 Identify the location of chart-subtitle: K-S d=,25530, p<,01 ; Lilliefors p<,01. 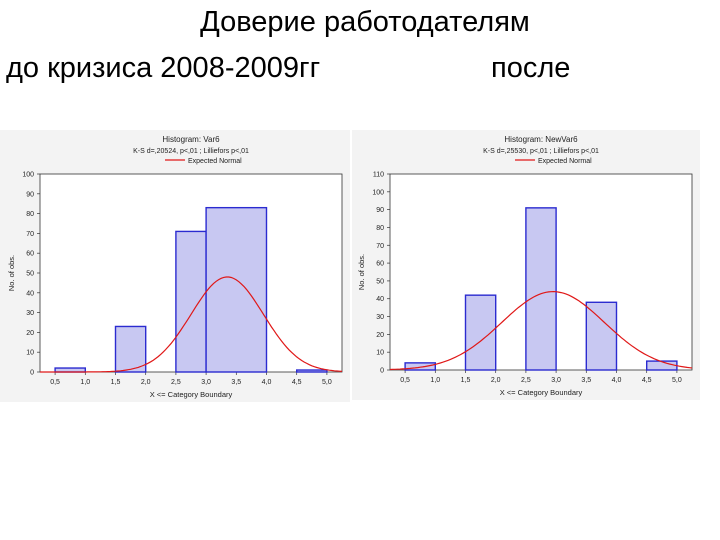
(541, 151).